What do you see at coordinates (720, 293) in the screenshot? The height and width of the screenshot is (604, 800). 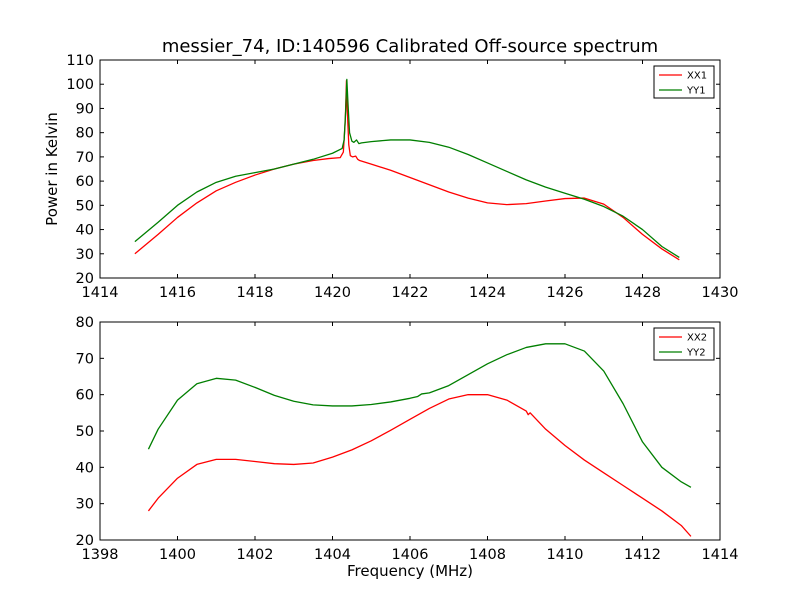 I see `x-tick-label: 1430` at bounding box center [720, 293].